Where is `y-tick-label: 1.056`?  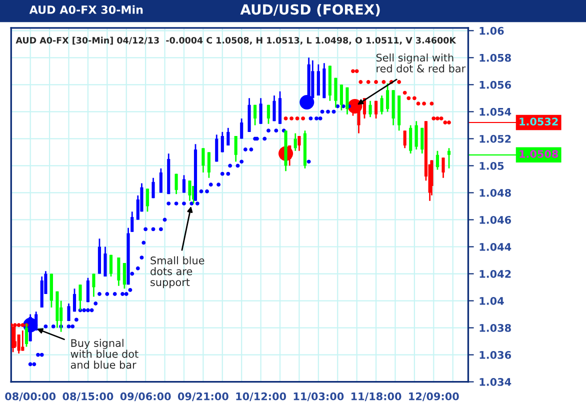
y-tick-label: 1.056 is located at coordinates (496, 84).